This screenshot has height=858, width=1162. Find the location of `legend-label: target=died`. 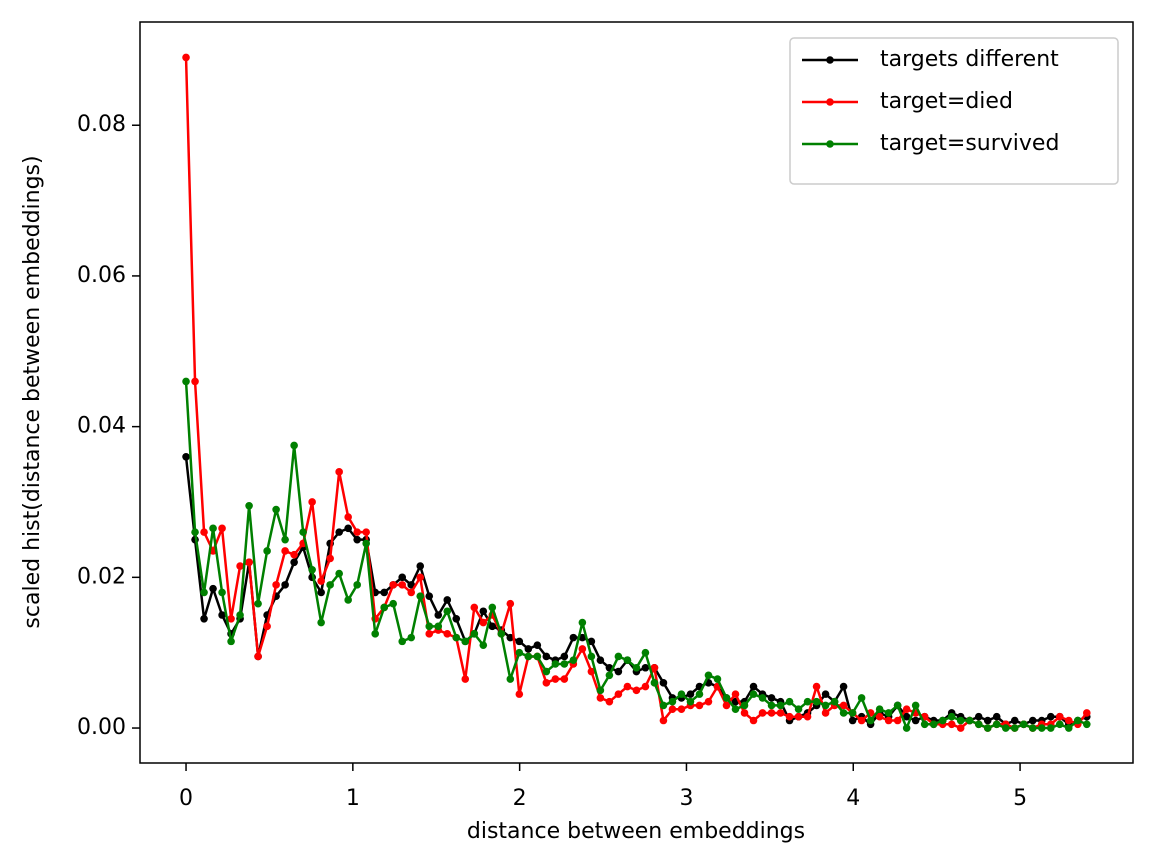

legend-label: target=died is located at coordinates (946, 101).